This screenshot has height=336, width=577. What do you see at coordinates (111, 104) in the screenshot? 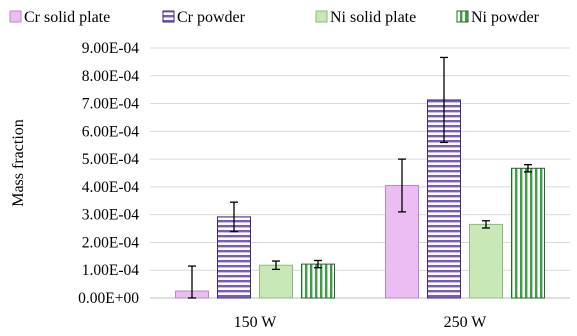
I see `y-tick-label: 7.00E-04` at bounding box center [111, 104].